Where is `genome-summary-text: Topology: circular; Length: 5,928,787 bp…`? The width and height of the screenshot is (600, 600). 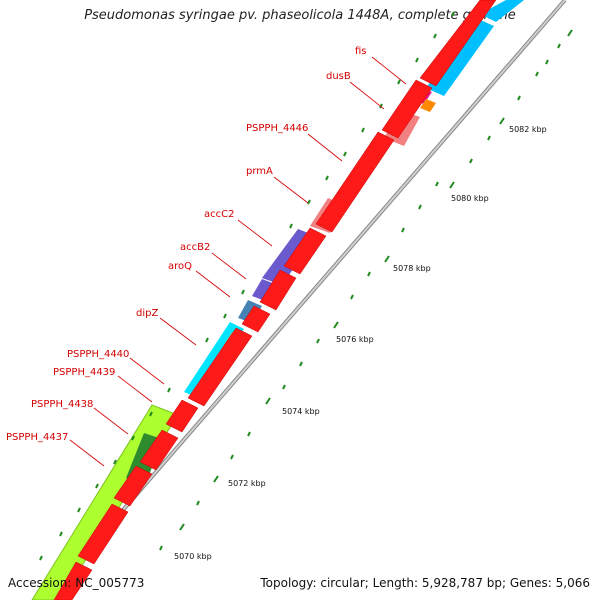
genome-summary-text: Topology: circular; Length: 5,928,787 bp… is located at coordinates (425, 583).